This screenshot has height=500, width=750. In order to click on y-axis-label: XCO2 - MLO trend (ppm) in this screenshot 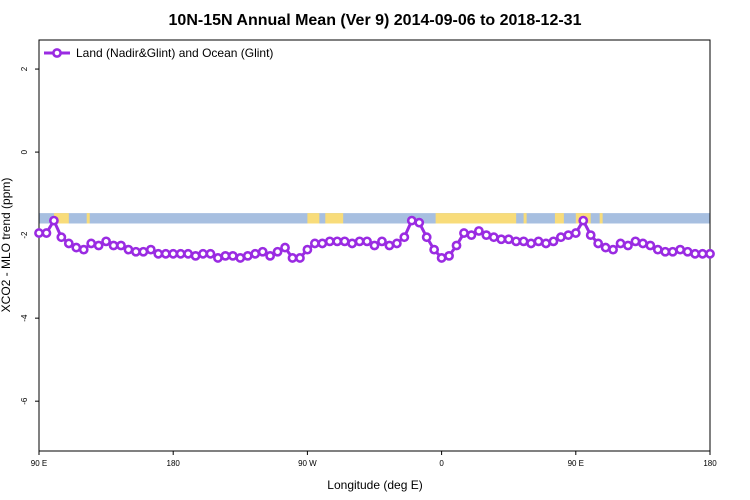, I will do `click(6, 245)`.